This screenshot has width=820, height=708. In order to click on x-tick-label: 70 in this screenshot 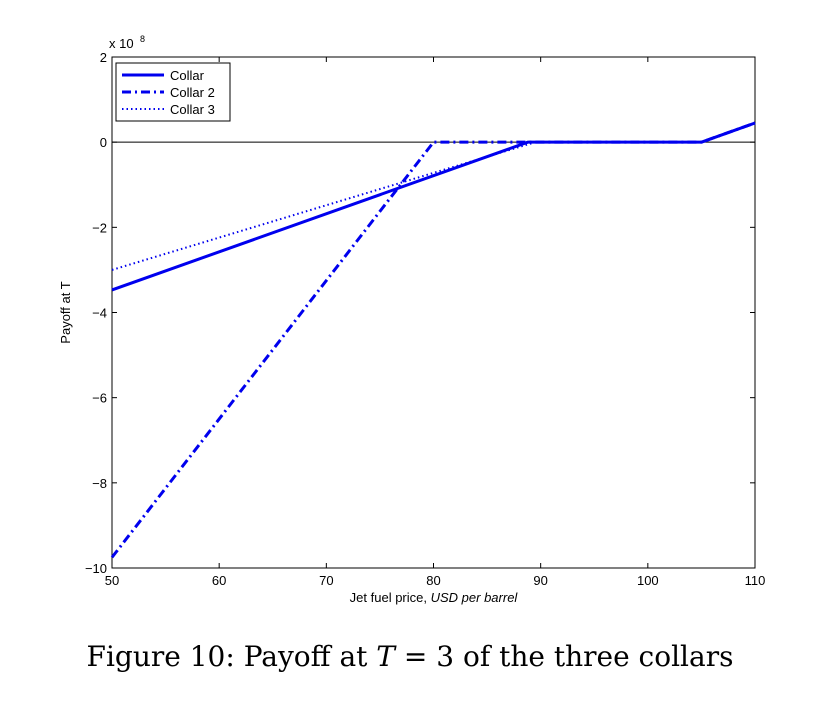, I will do `click(326, 580)`.